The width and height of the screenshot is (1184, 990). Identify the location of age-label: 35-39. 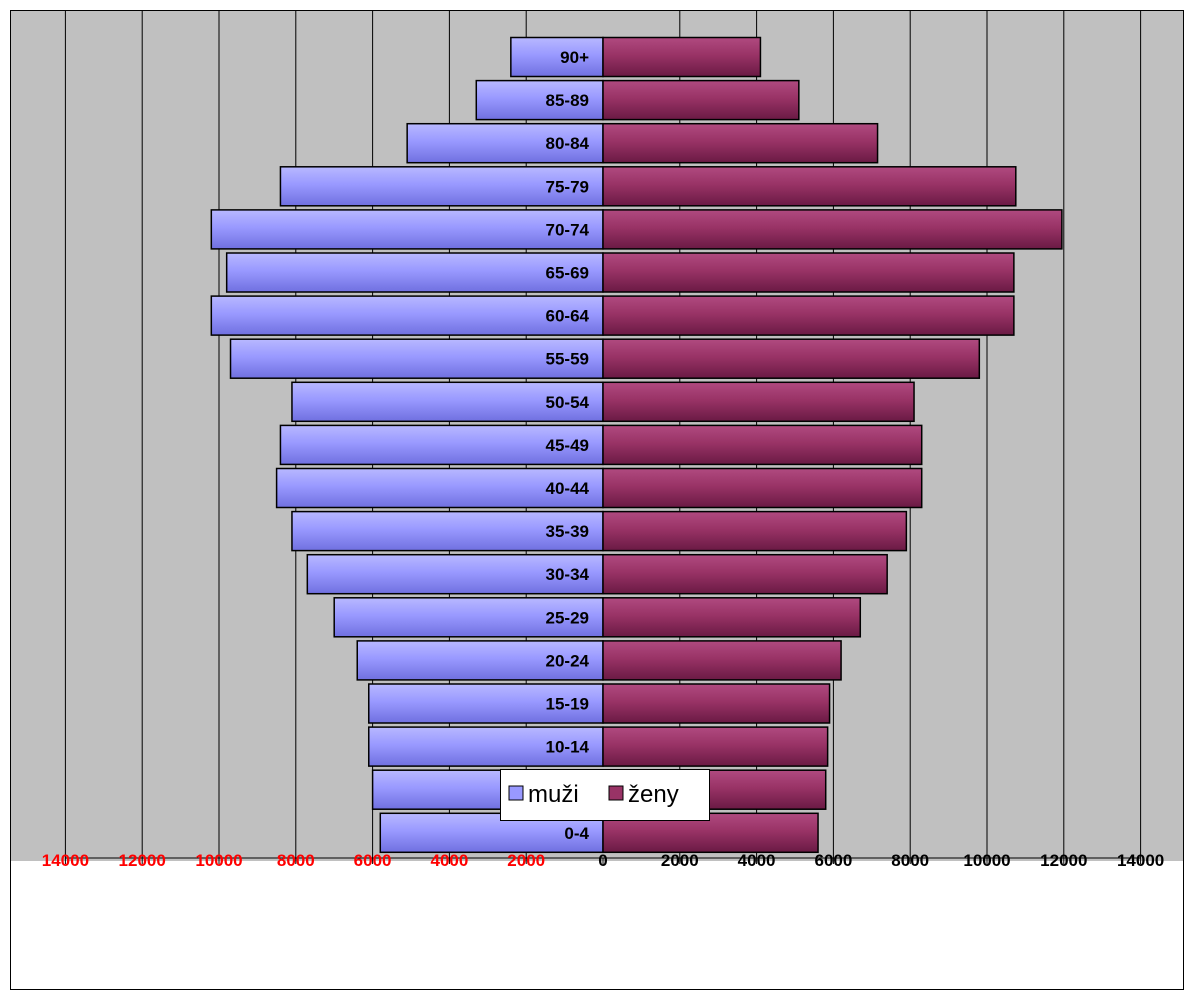
(567, 531).